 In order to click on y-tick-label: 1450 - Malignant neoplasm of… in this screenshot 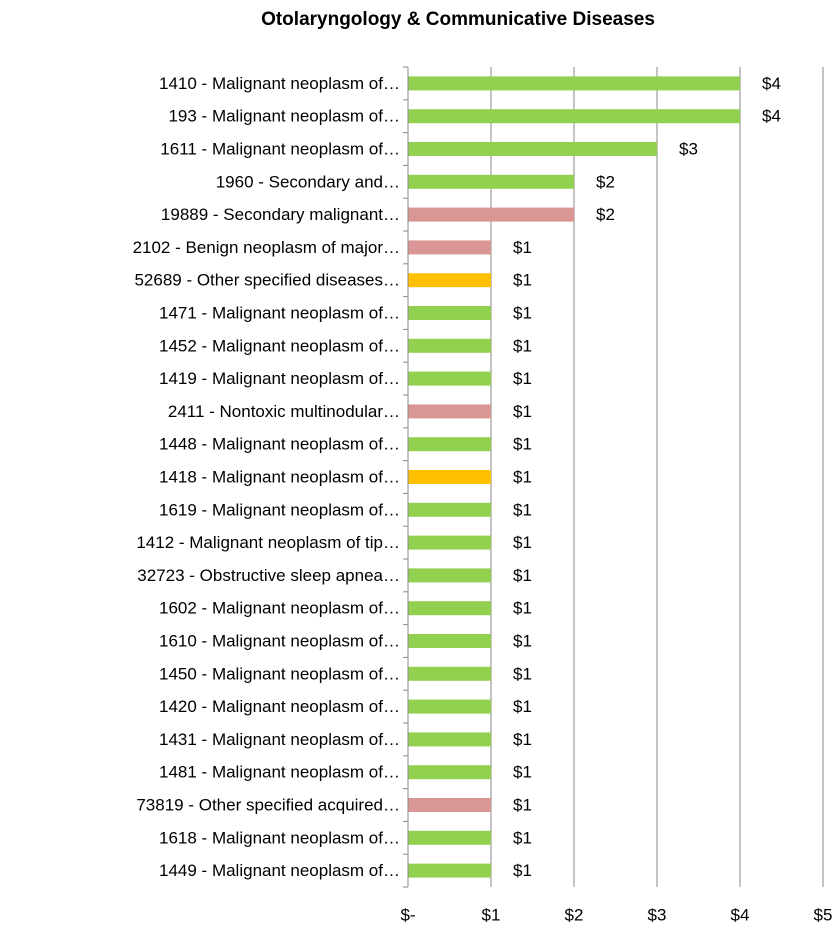, I will do `click(279, 673)`.